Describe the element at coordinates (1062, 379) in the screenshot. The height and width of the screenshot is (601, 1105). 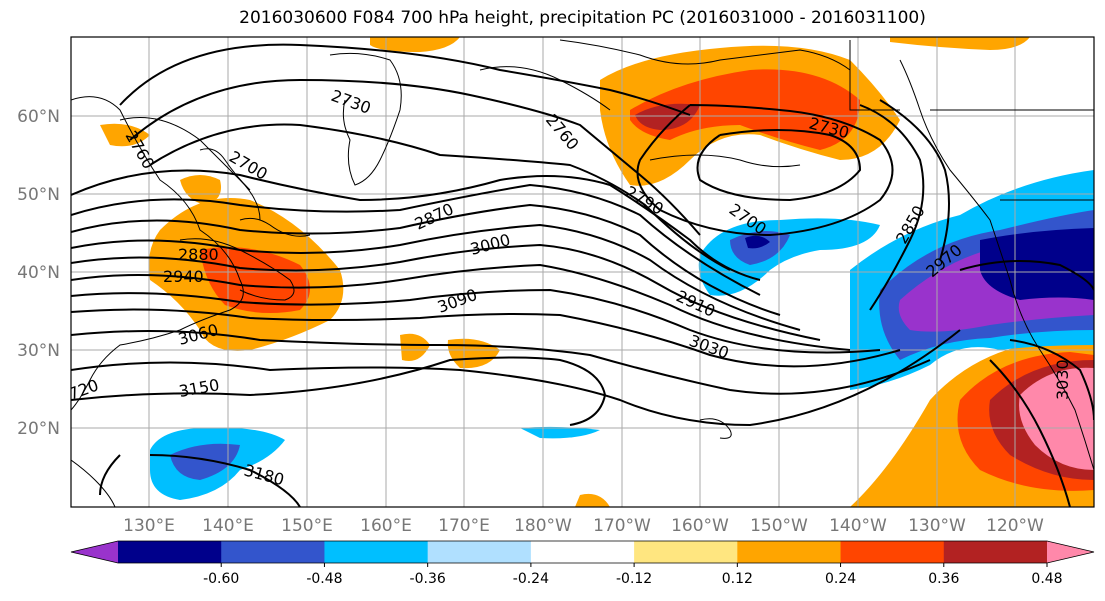
I see `contour-label: 3030` at that location.